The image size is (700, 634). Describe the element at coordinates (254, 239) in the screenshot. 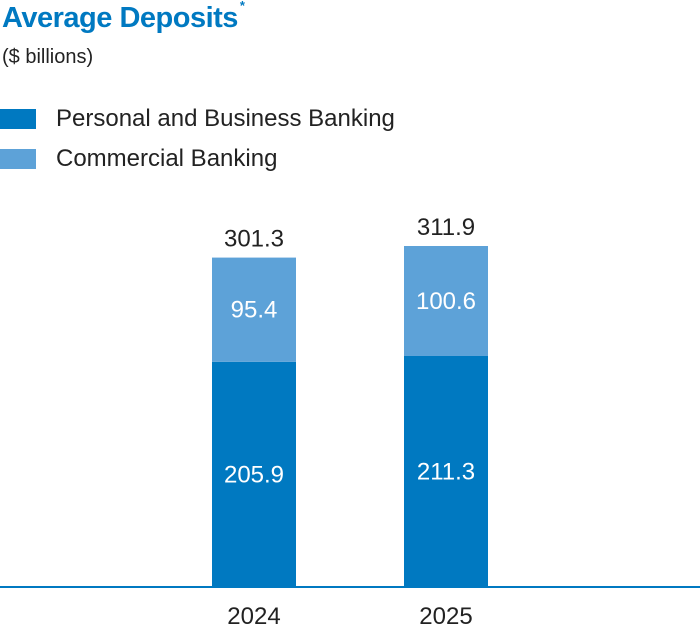

I see `total-label-2024: 301.3` at that location.